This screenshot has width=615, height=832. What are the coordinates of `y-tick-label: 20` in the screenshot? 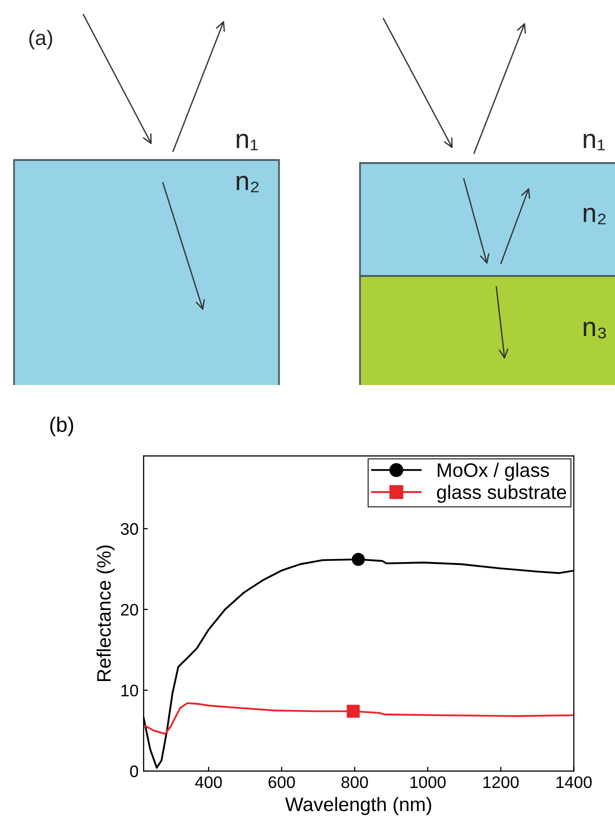 It's located at (129, 610).